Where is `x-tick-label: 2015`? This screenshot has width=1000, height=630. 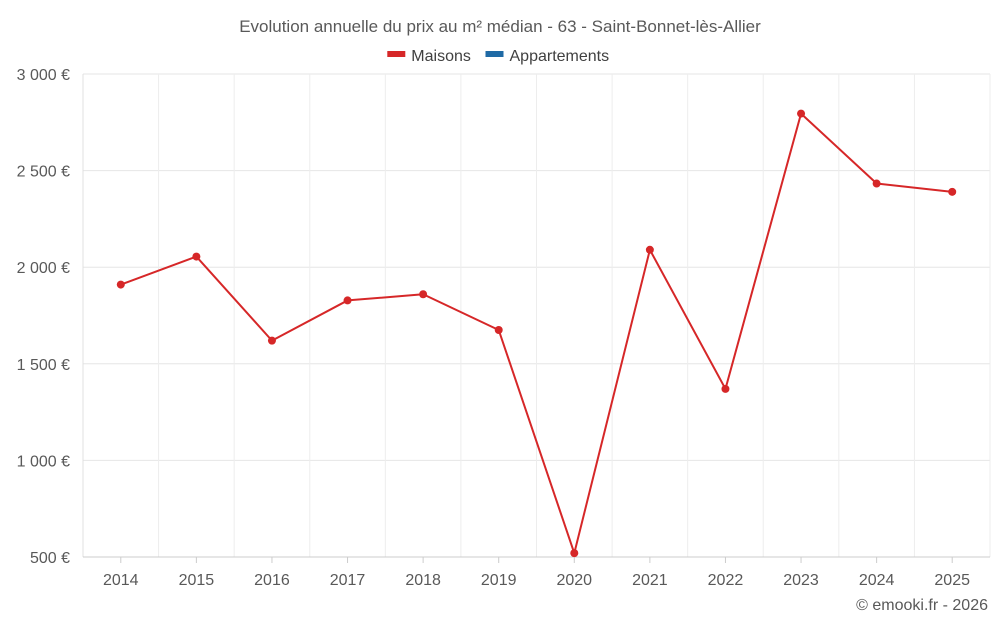
x-tick-label: 2015 is located at coordinates (197, 580).